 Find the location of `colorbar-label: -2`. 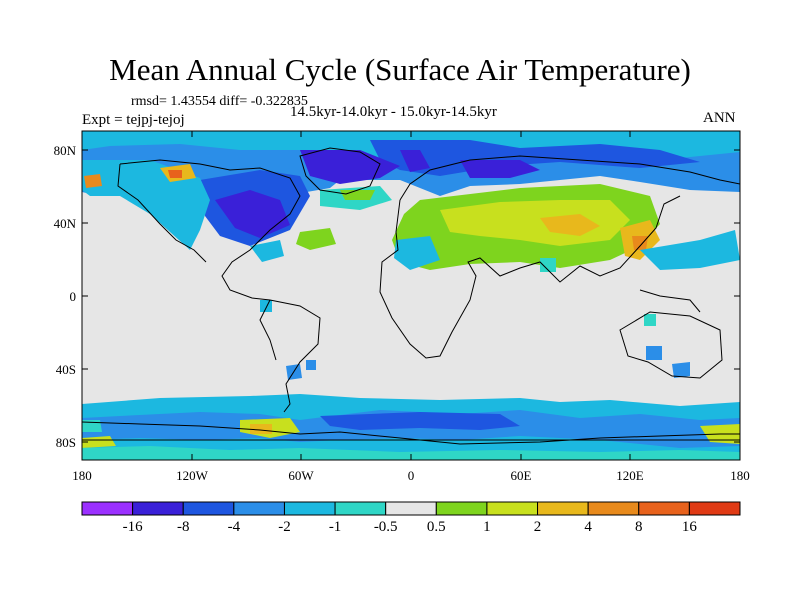

colorbar-label: -2 is located at coordinates (284, 527).